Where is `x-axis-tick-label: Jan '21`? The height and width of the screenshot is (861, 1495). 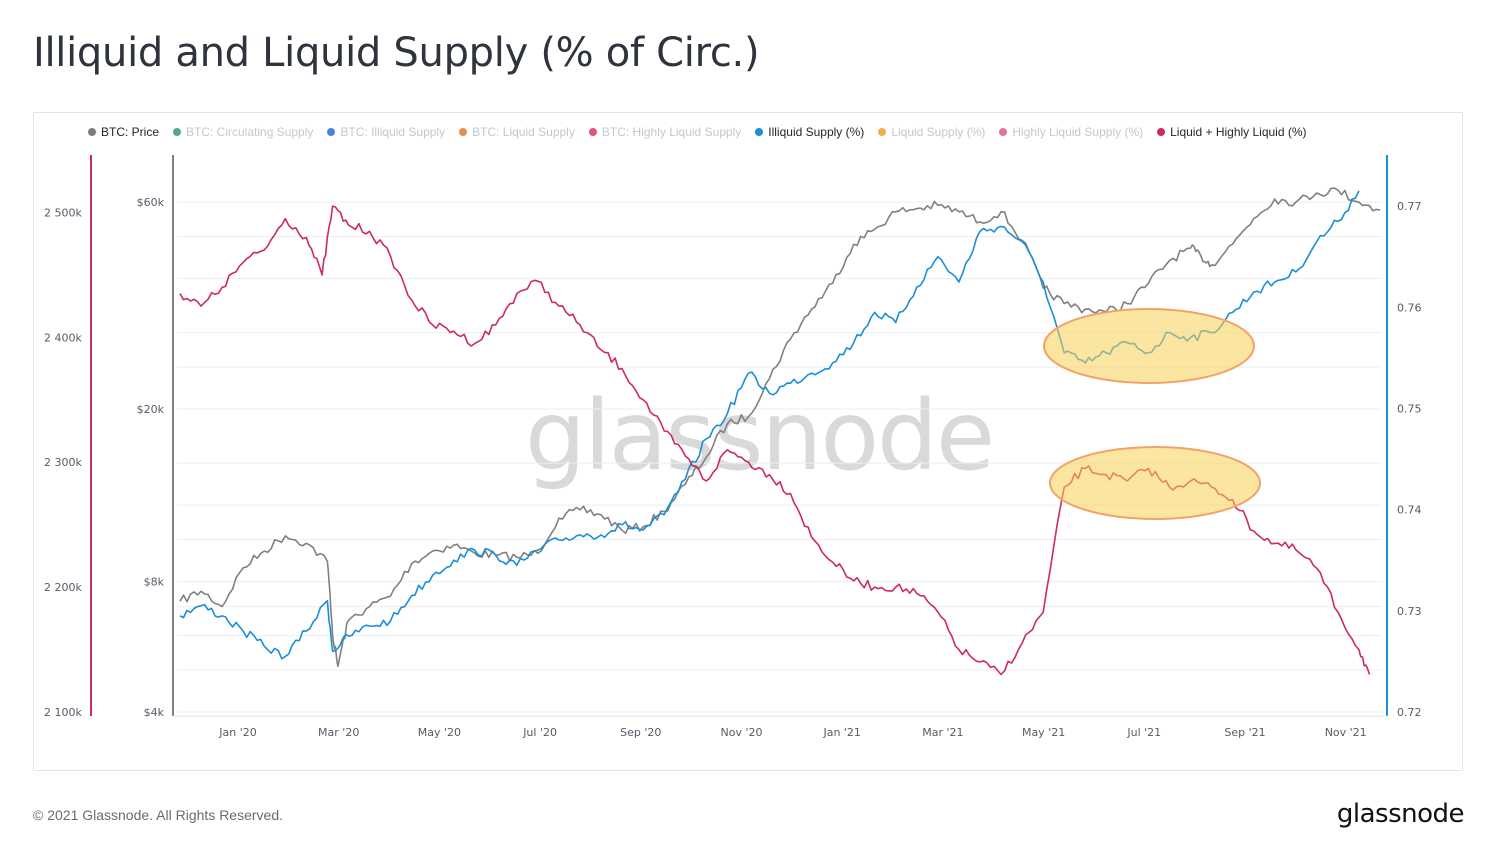 x-axis-tick-label: Jan '21 is located at coordinates (841, 732).